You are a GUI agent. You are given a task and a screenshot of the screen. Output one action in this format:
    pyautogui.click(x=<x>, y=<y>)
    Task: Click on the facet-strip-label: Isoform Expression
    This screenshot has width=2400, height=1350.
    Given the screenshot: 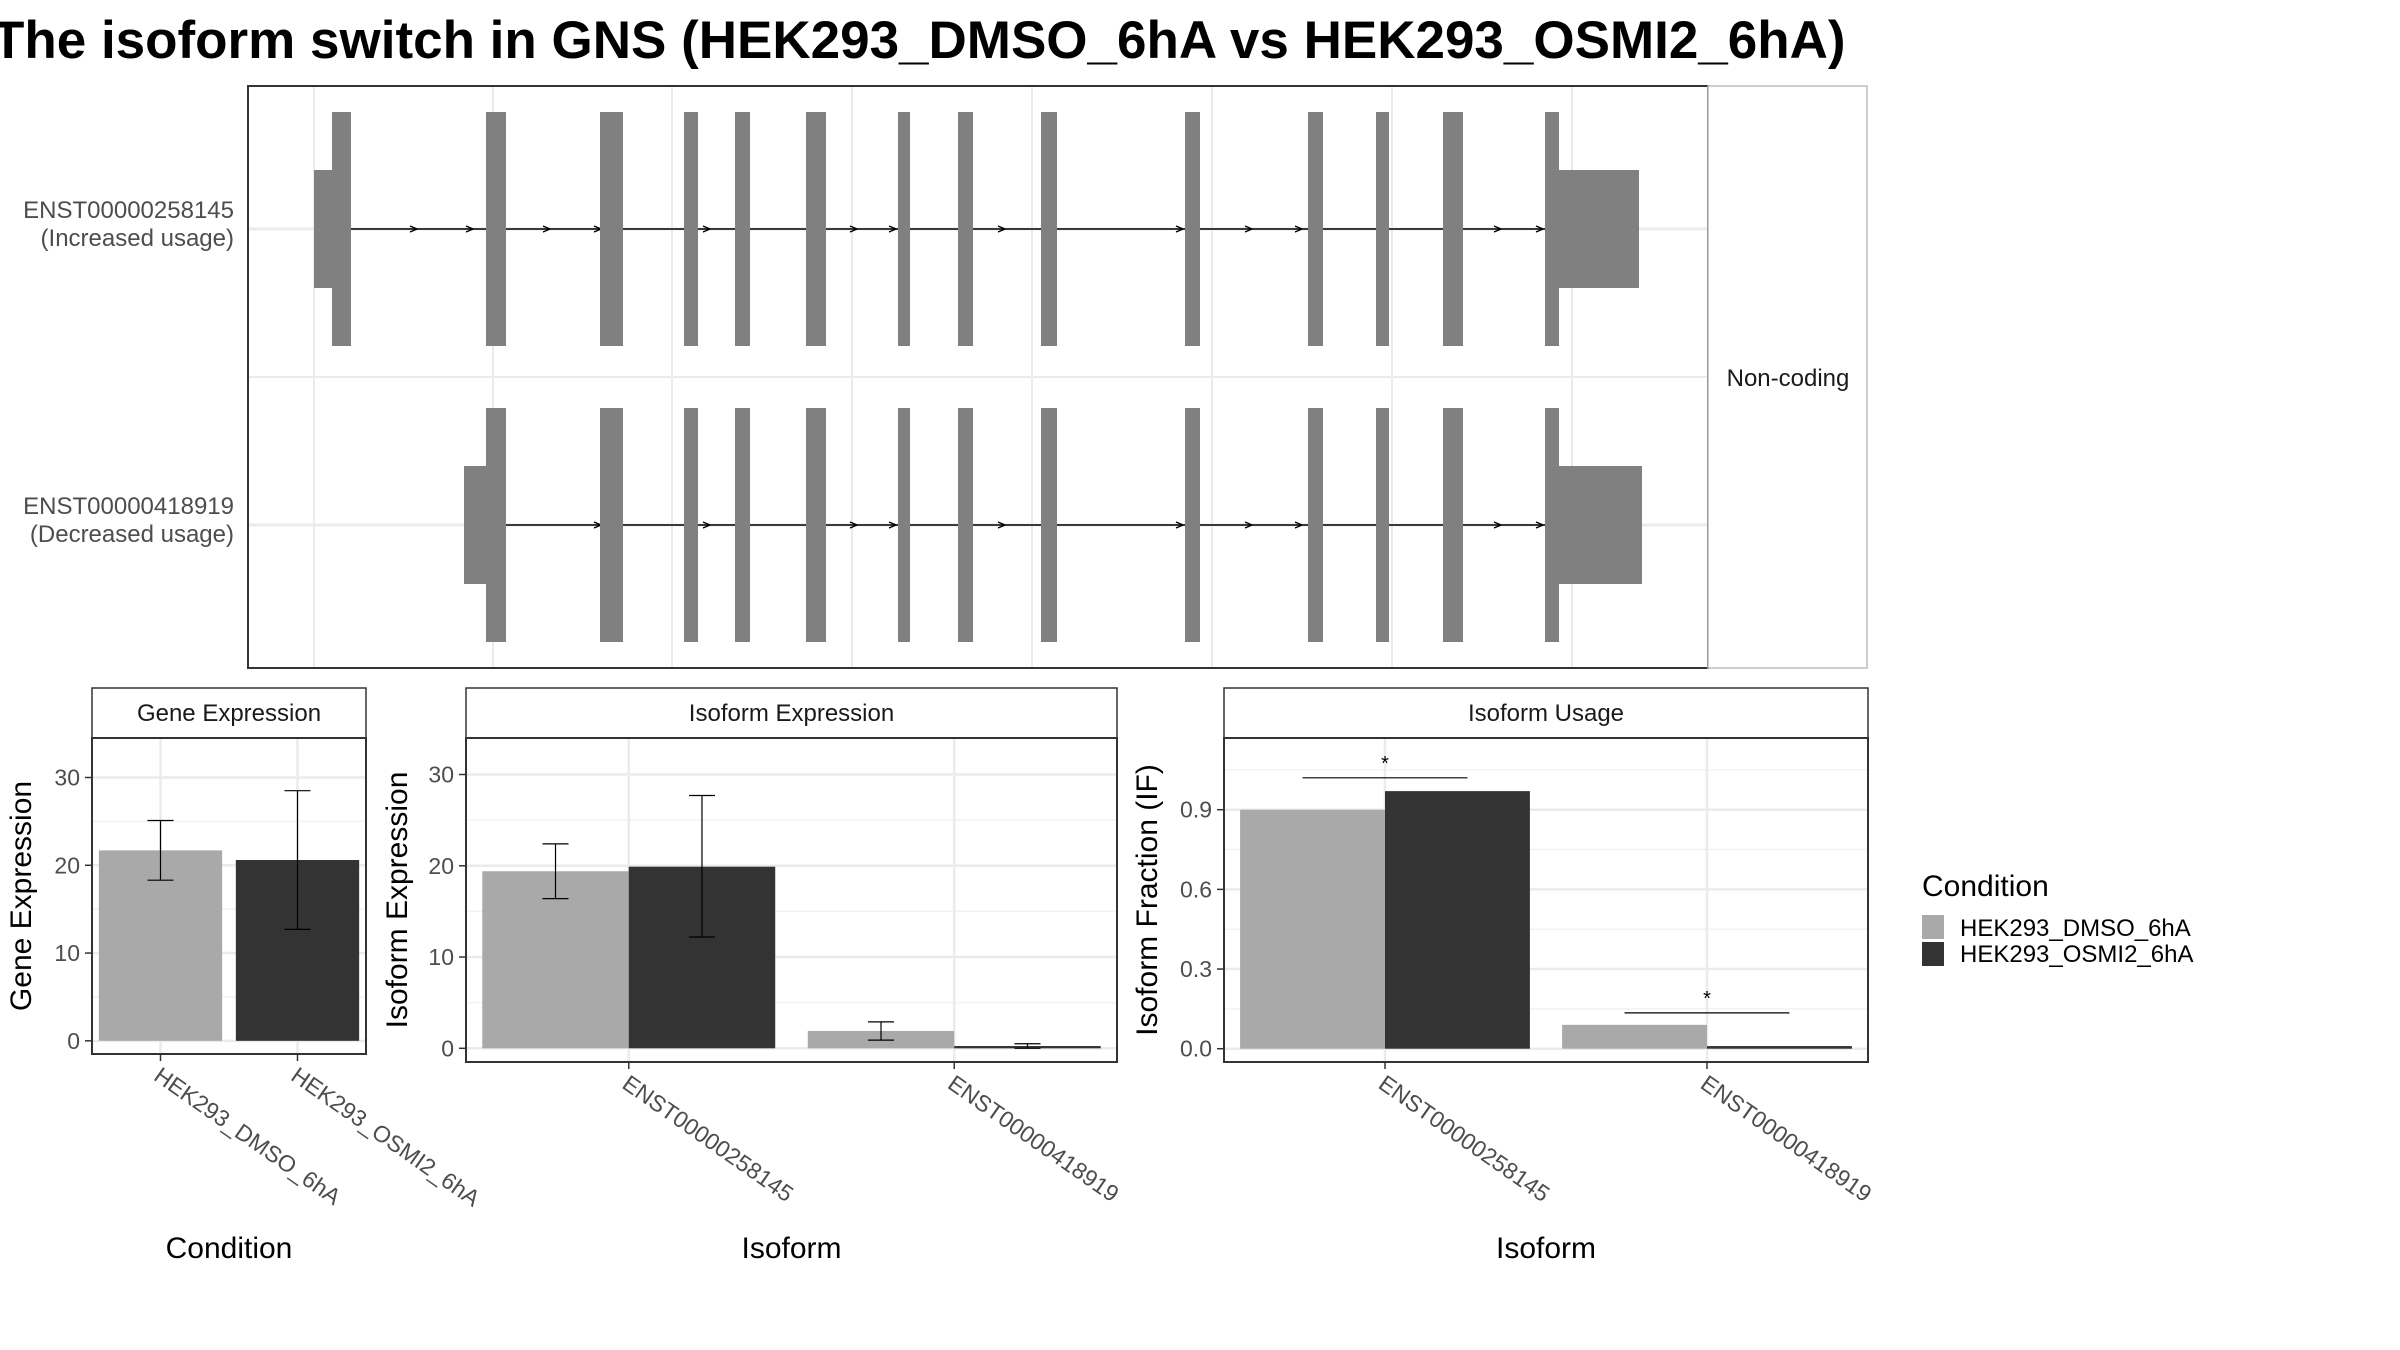 What is the action you would take?
    pyautogui.click(x=791, y=713)
    